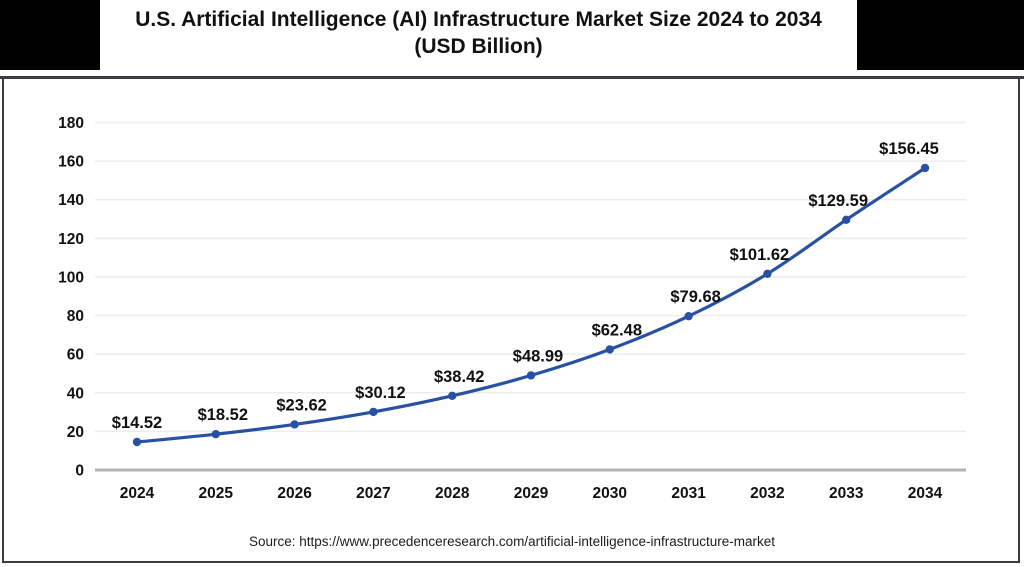 This screenshot has height=567, width=1024. Describe the element at coordinates (75, 355) in the screenshot. I see `y-tick-label: 60` at that location.